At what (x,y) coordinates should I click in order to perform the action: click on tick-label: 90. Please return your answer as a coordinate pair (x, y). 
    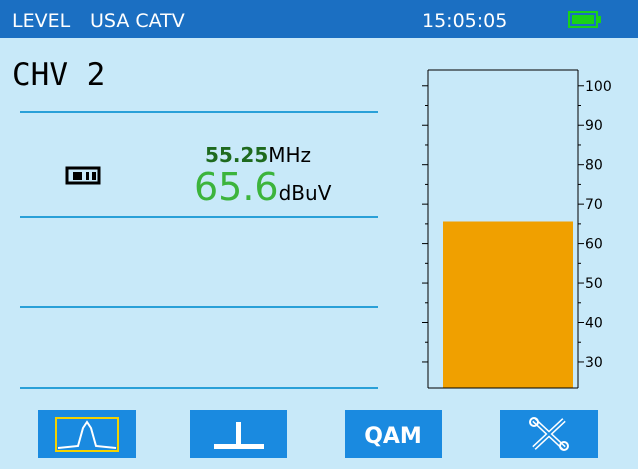
    Looking at the image, I should click on (594, 126).